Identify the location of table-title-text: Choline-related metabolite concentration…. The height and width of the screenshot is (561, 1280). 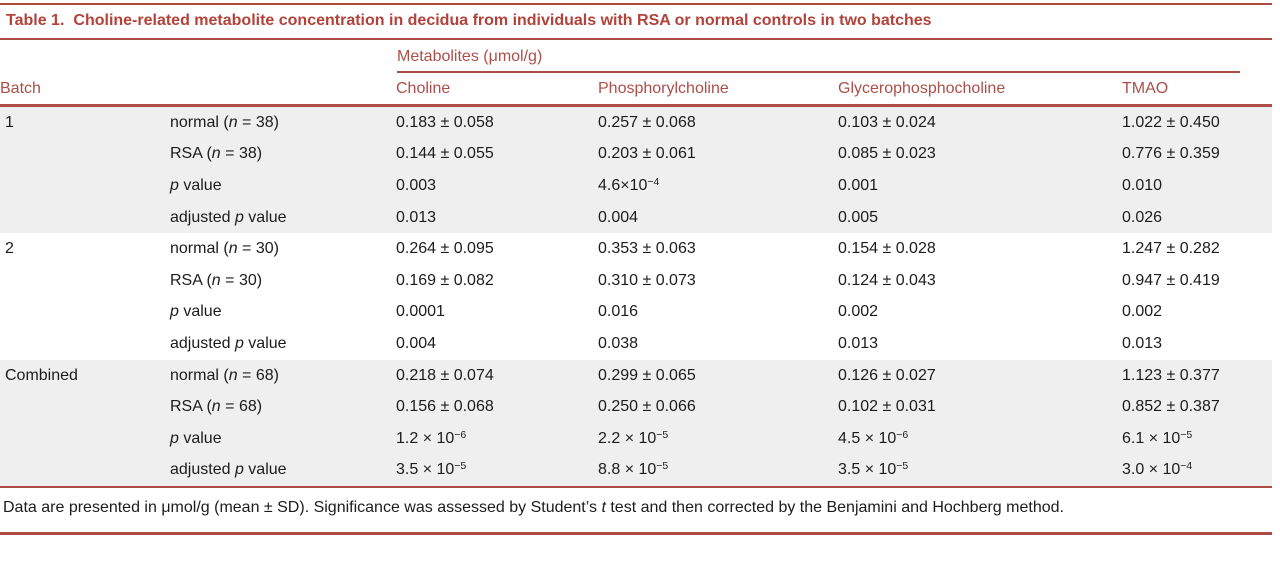
(502, 20).